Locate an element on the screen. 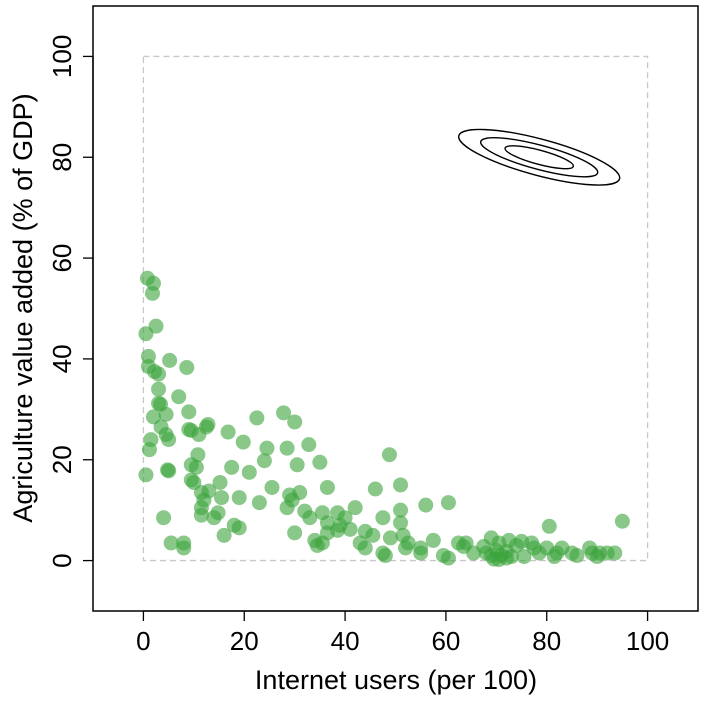 The image size is (705, 705). y-tick-label: 20 is located at coordinates (62, 459).